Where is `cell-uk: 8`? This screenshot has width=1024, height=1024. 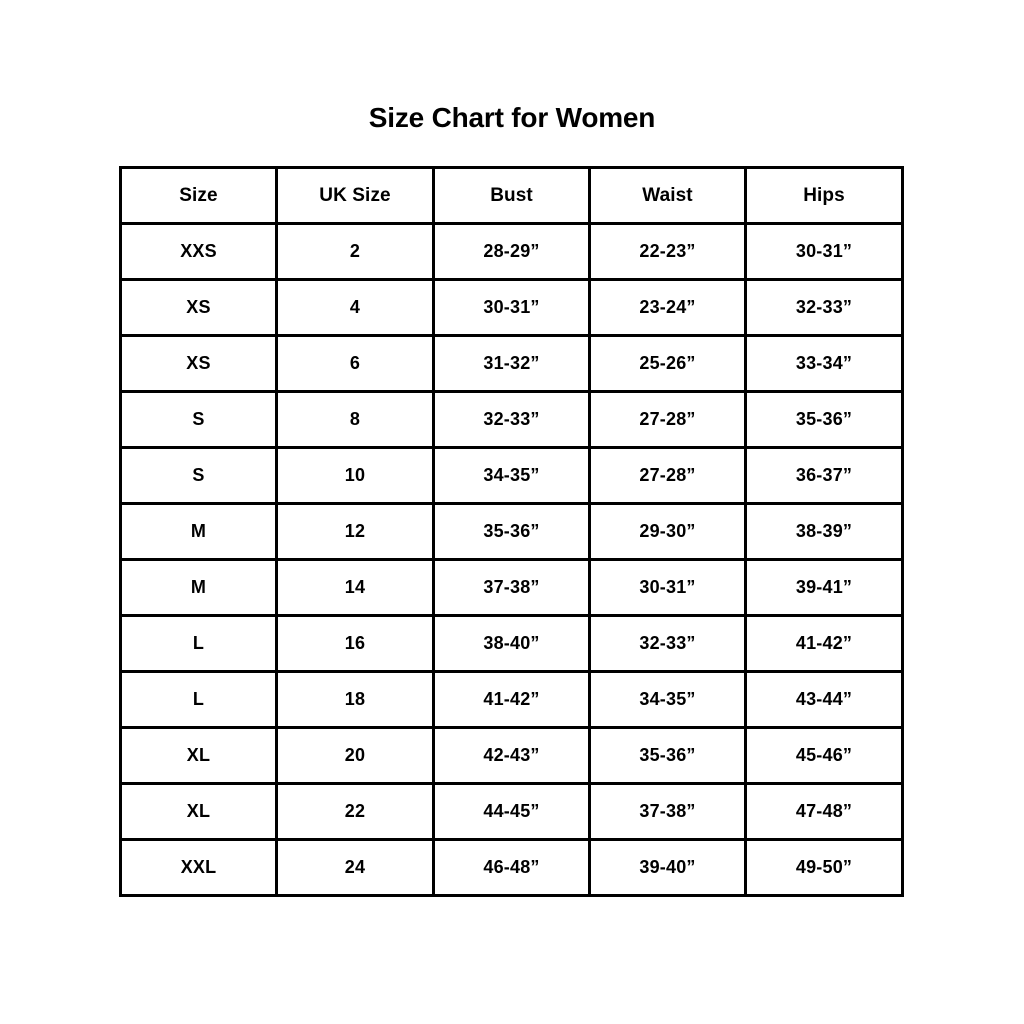
cell-uk: 8 is located at coordinates (355, 419).